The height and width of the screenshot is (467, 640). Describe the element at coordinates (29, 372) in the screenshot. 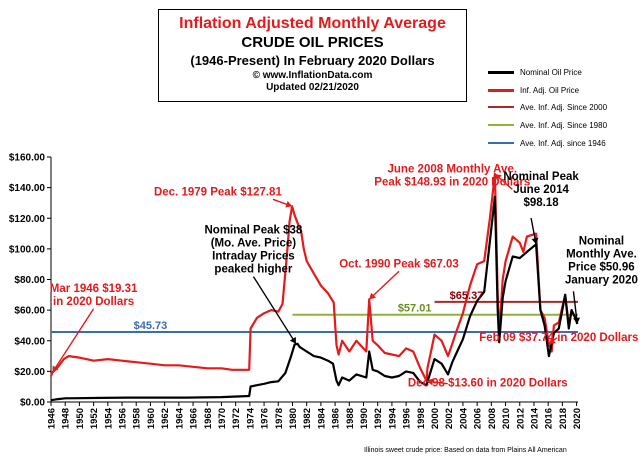

I see `y-tick-label: $20.00` at that location.